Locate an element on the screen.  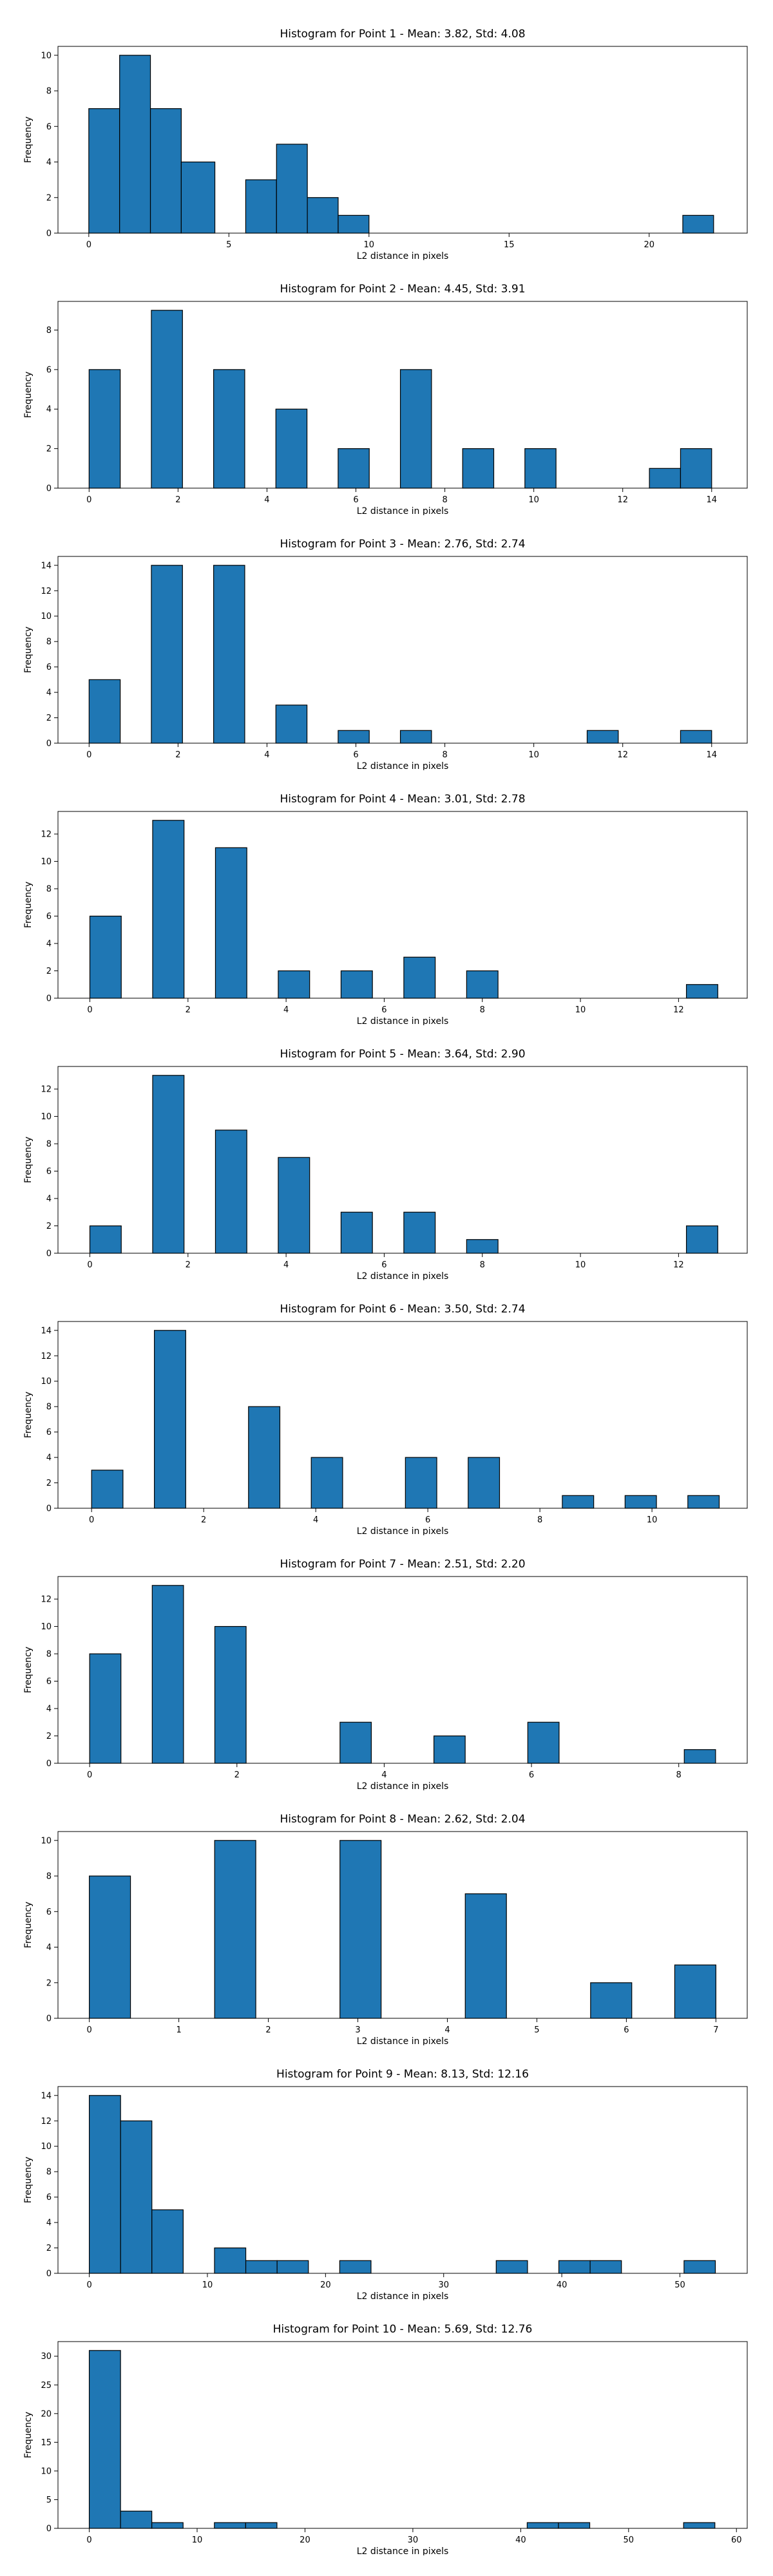
y-tick-label: 5 is located at coordinates (49, 2500).